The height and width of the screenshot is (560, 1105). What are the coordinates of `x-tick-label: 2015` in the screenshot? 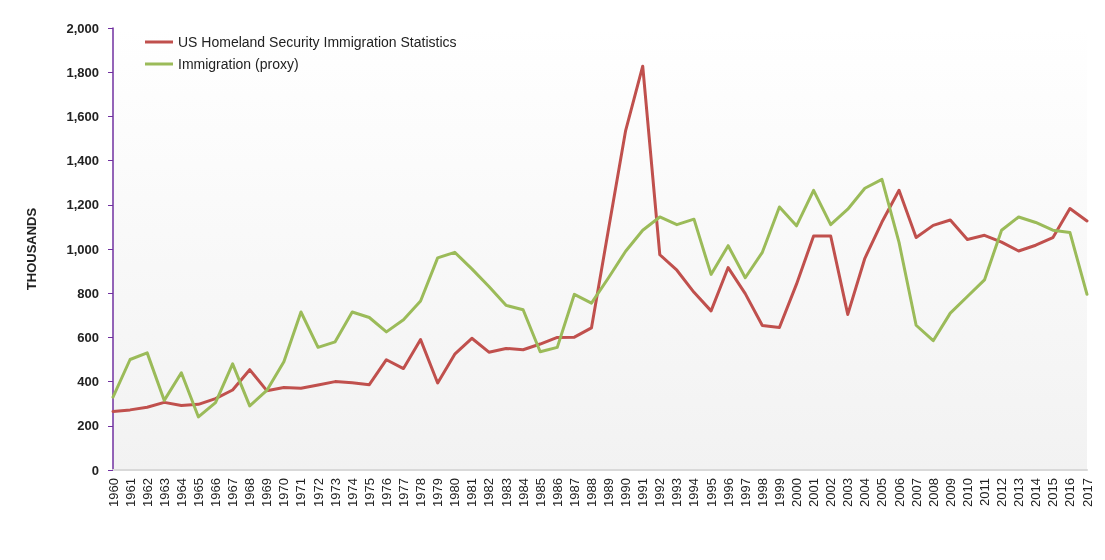 It's located at (1053, 492).